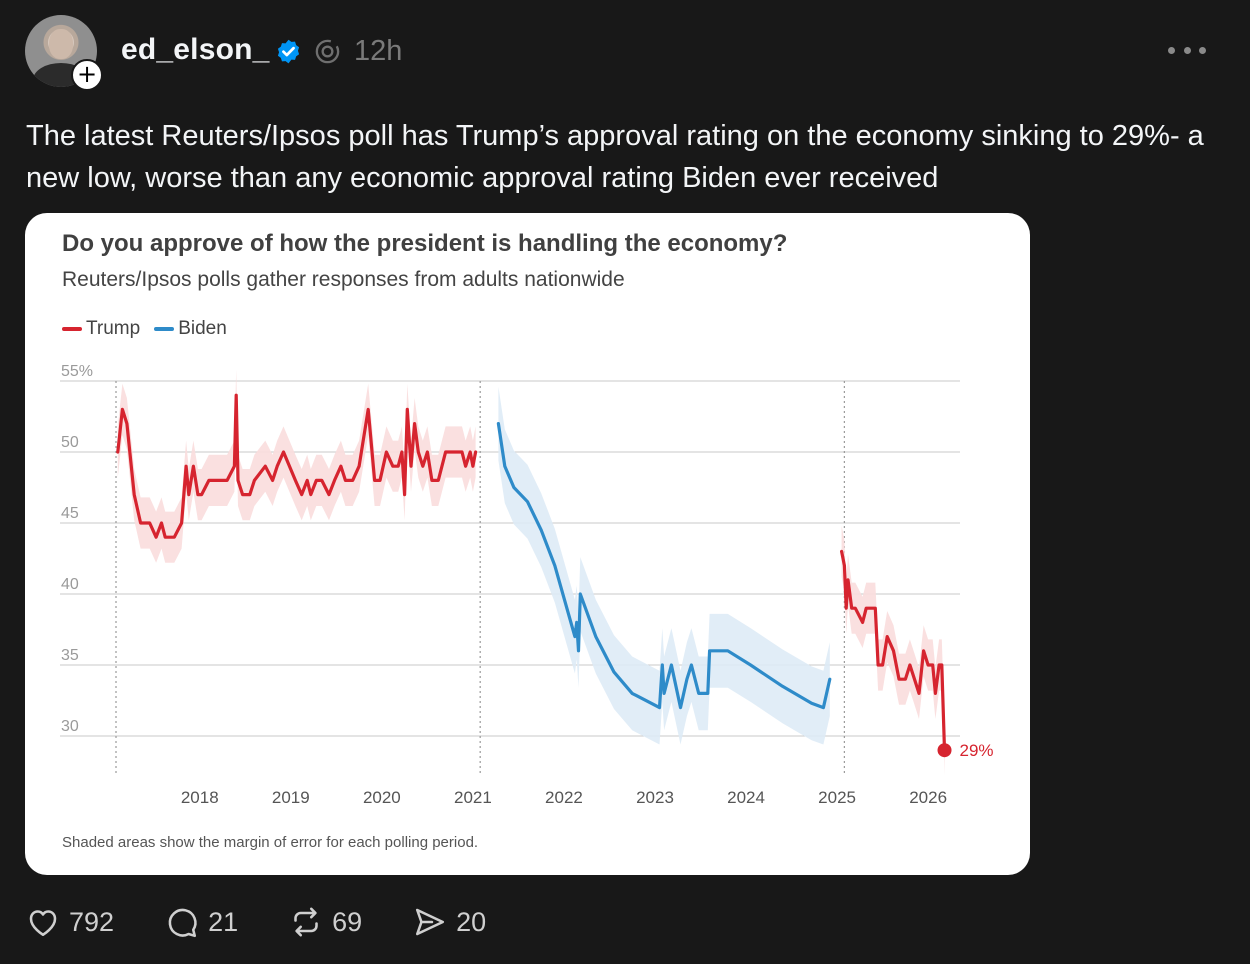  What do you see at coordinates (291, 797) in the screenshot?
I see `x-tick-label: 2019` at bounding box center [291, 797].